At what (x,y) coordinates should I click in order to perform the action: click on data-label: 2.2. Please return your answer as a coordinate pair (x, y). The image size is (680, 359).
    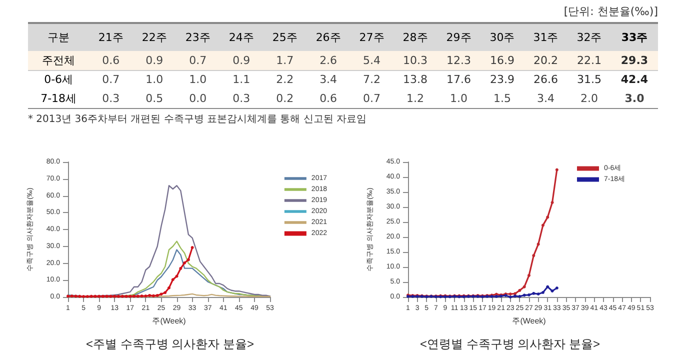
    Looking at the image, I should click on (285, 80).